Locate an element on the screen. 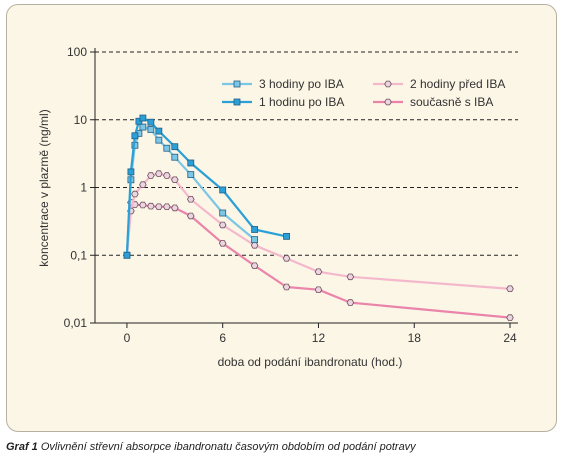  y-tick-label: 100 is located at coordinates (77, 52).